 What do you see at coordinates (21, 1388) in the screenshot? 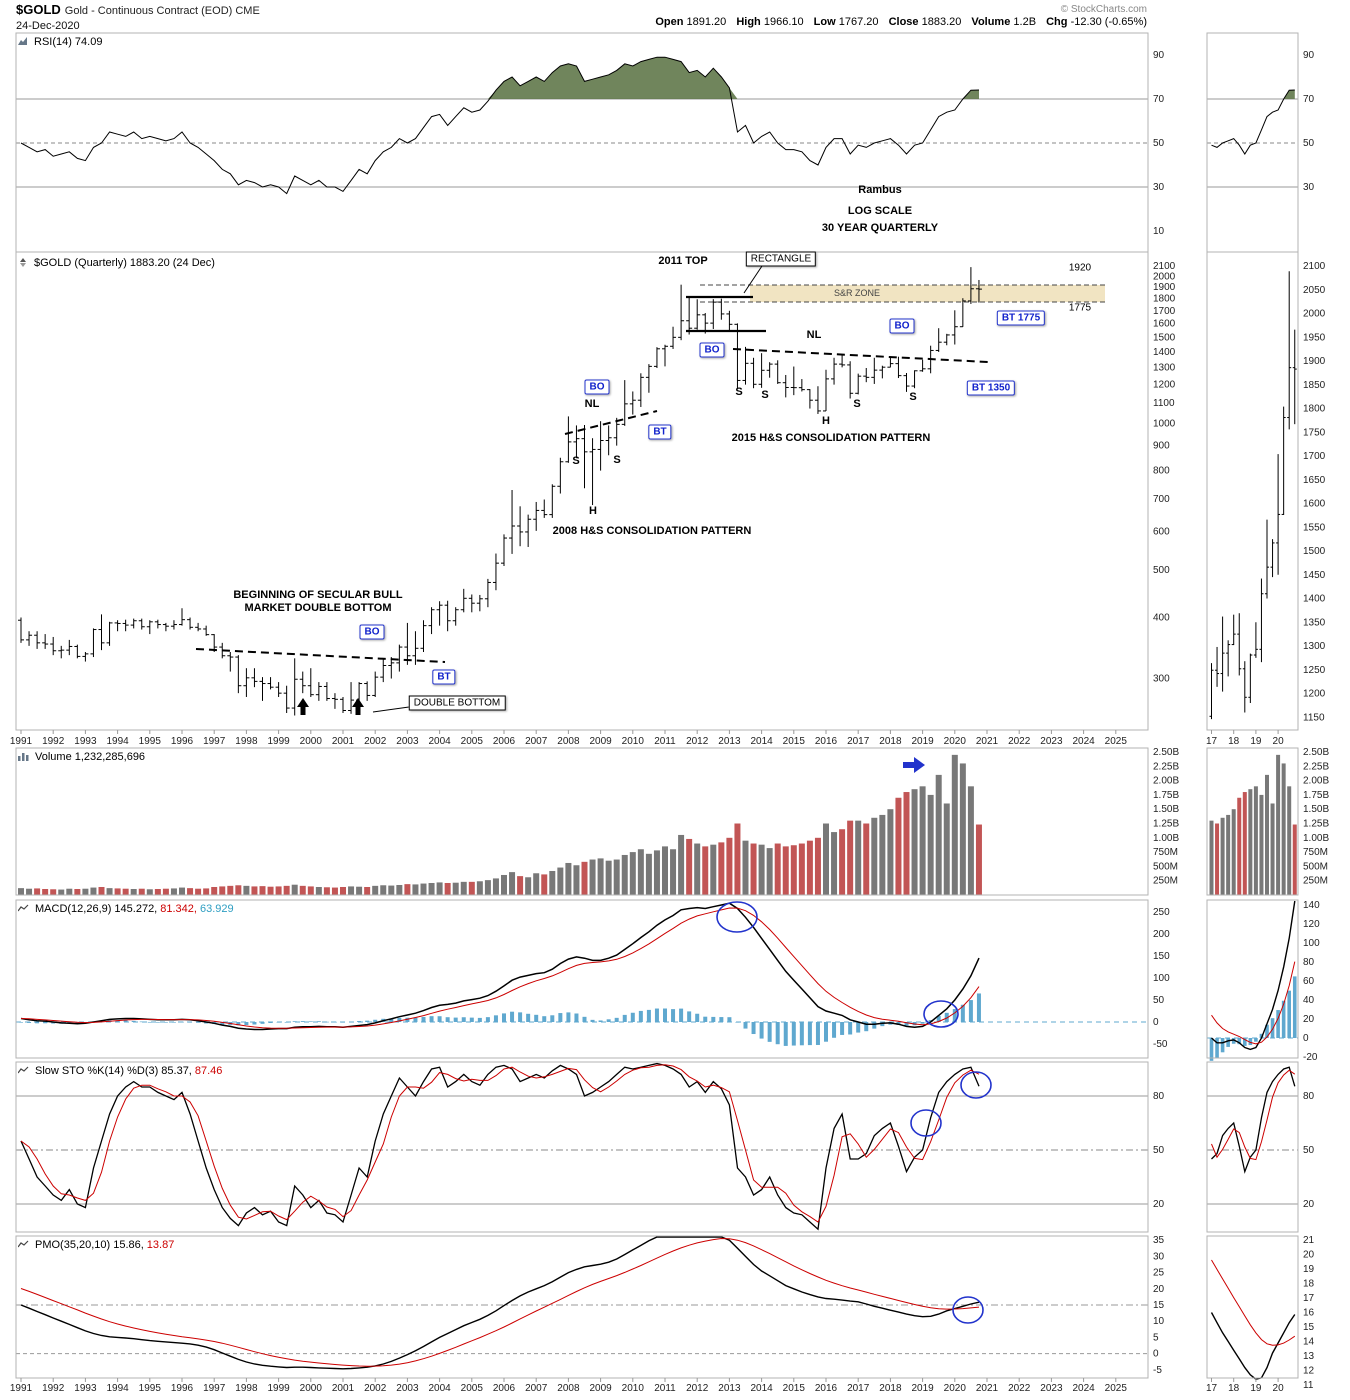
I see `svg-text: 1991` at bounding box center [21, 1388].